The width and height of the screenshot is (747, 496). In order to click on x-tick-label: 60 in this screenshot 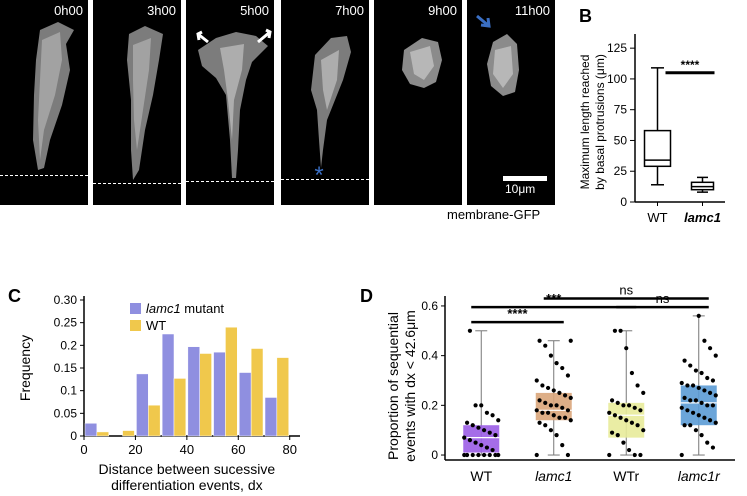, I will do `click(238, 449)`.